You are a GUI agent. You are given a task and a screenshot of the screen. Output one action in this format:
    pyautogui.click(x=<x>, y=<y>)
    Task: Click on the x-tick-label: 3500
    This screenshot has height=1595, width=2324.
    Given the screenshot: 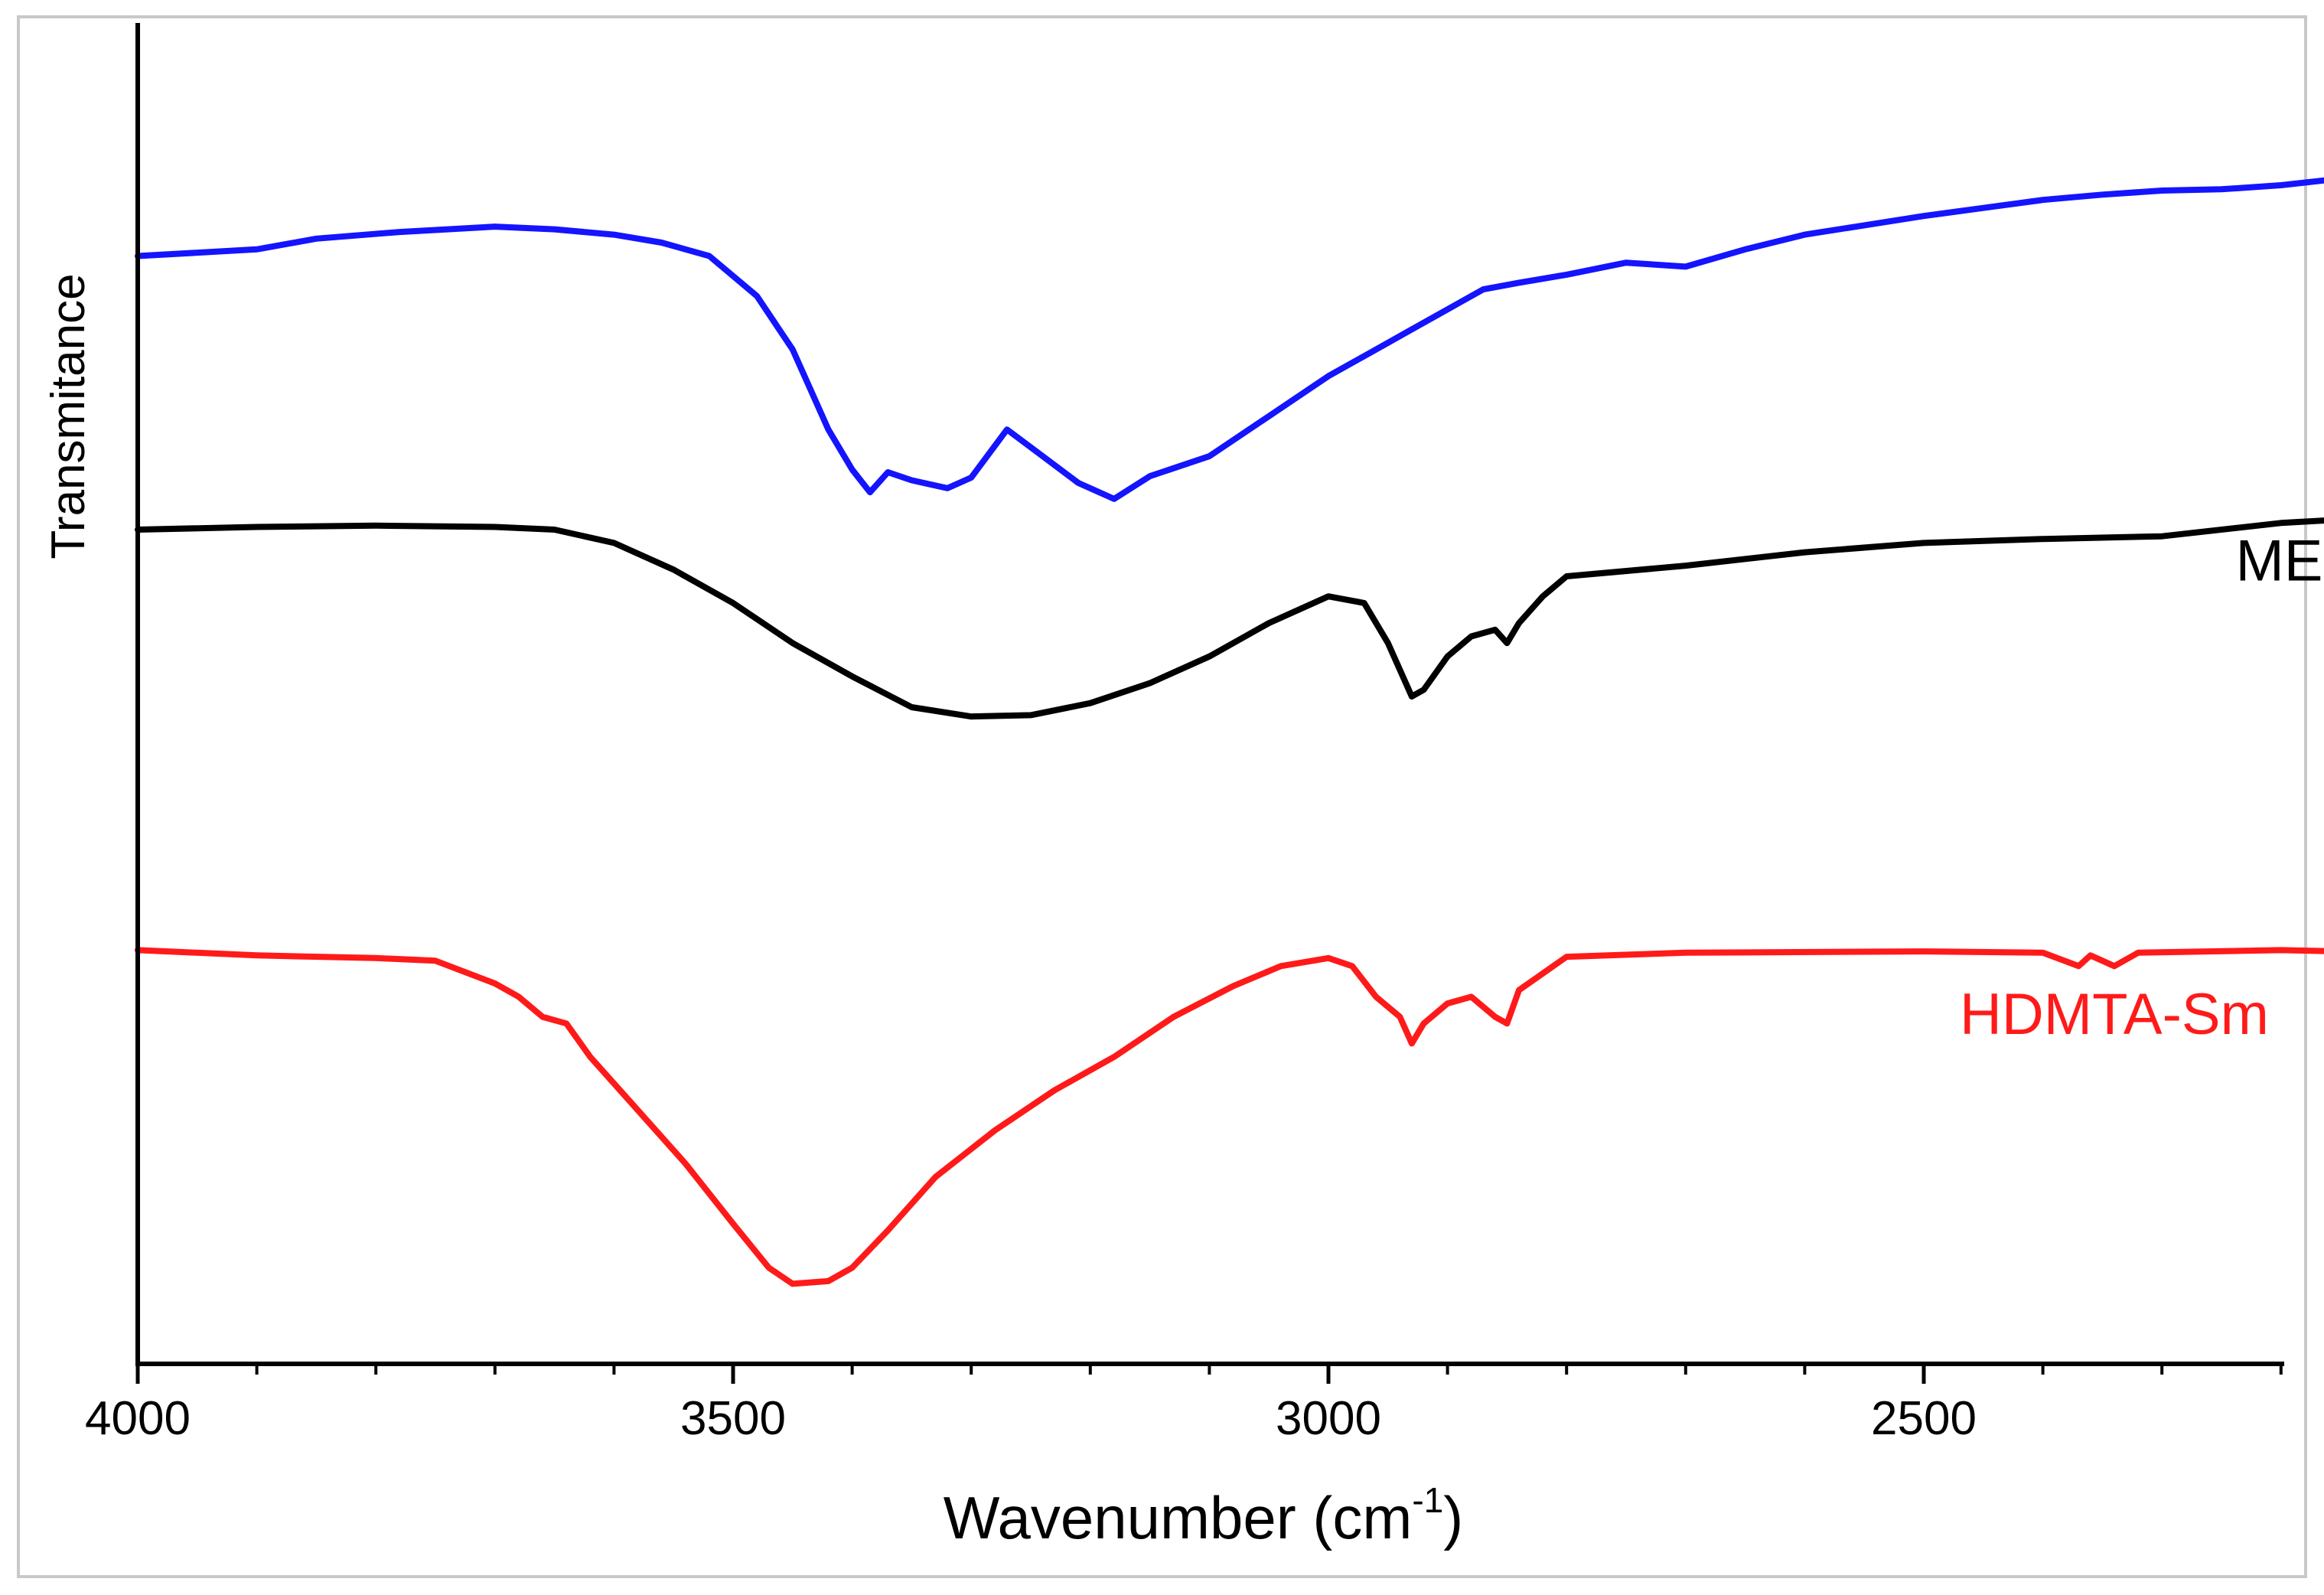 What is the action you would take?
    pyautogui.click(x=733, y=1418)
    